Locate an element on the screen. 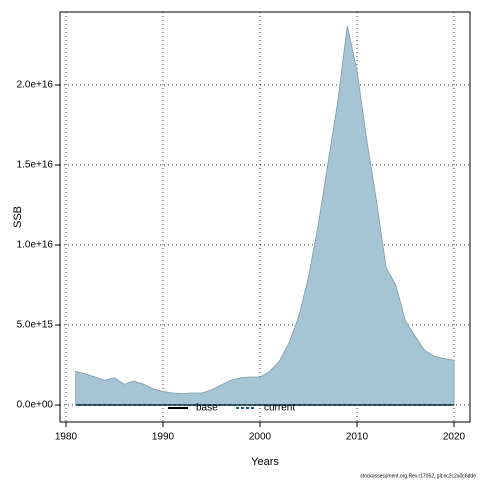 The image size is (480, 485). legend-label: current is located at coordinates (279, 408).